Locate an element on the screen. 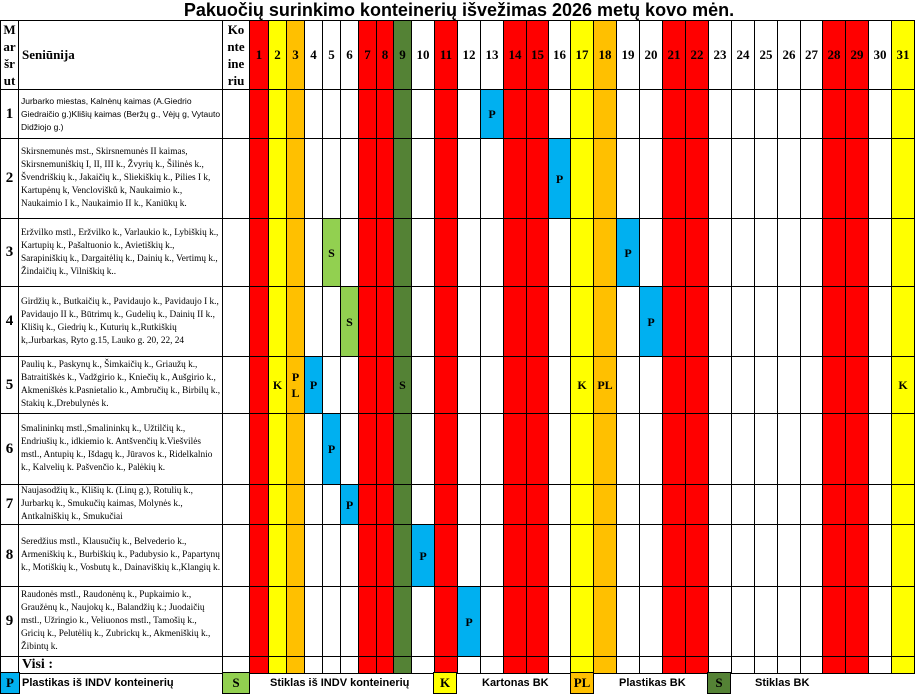  day-cell: P is located at coordinates (423, 555).